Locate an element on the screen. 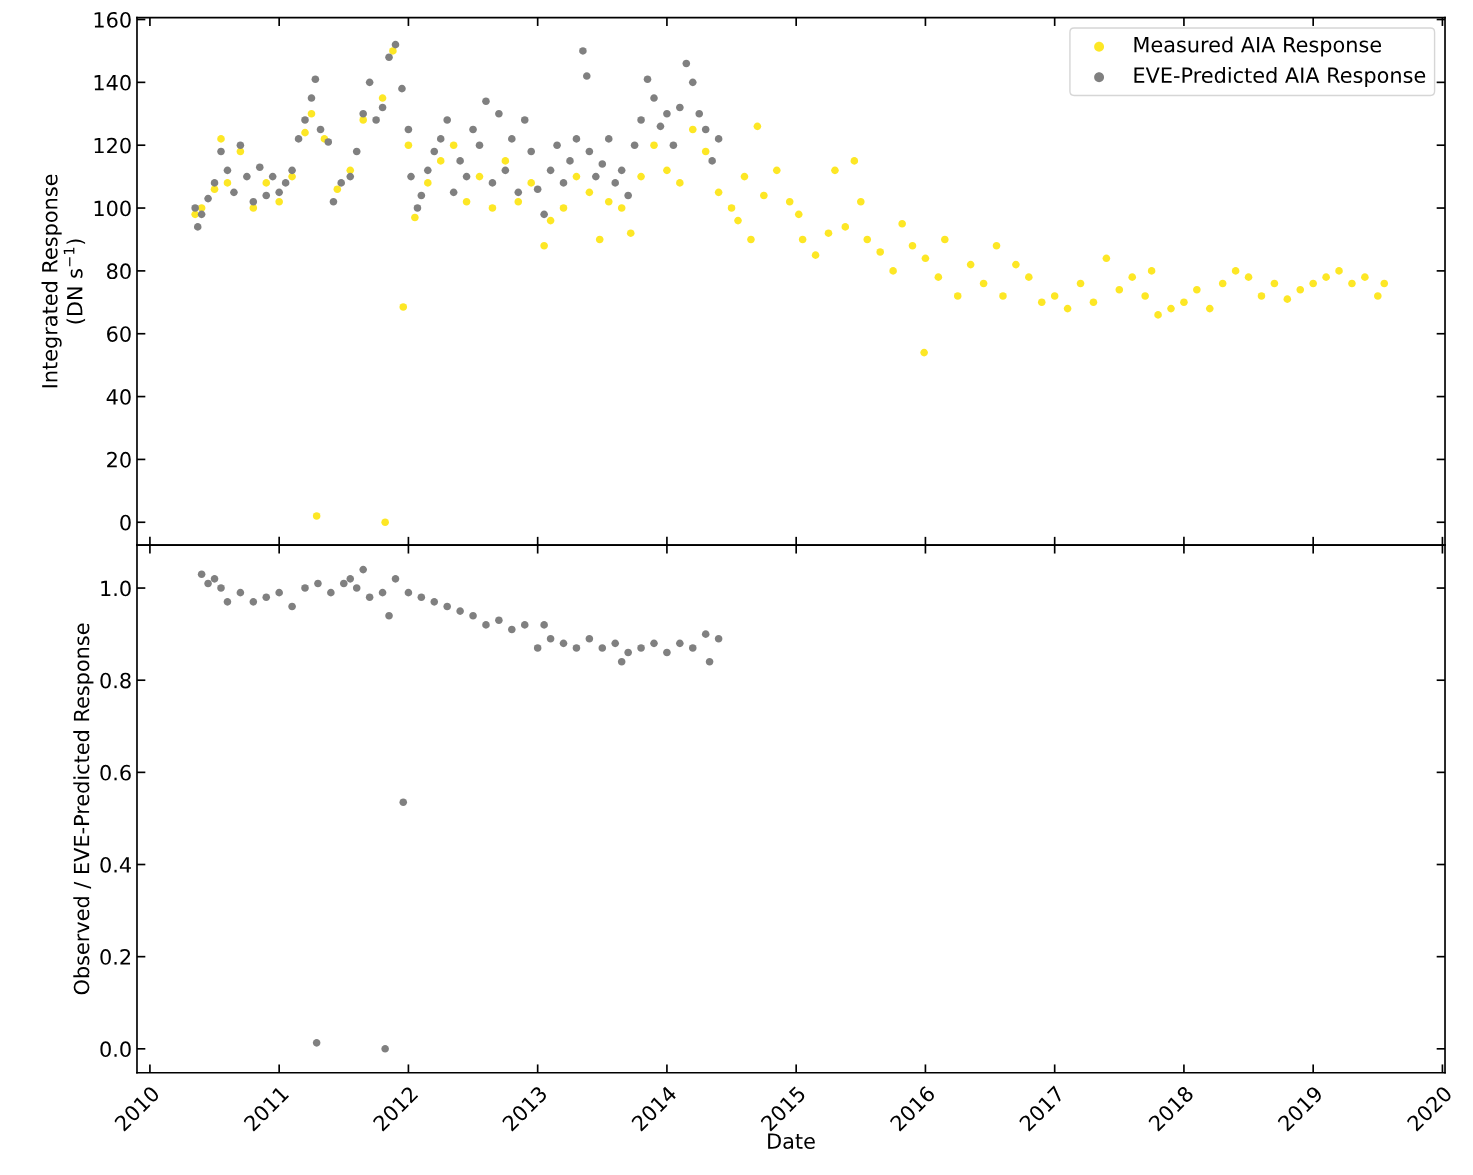  x-axis-title: Date is located at coordinates (791, 1141).